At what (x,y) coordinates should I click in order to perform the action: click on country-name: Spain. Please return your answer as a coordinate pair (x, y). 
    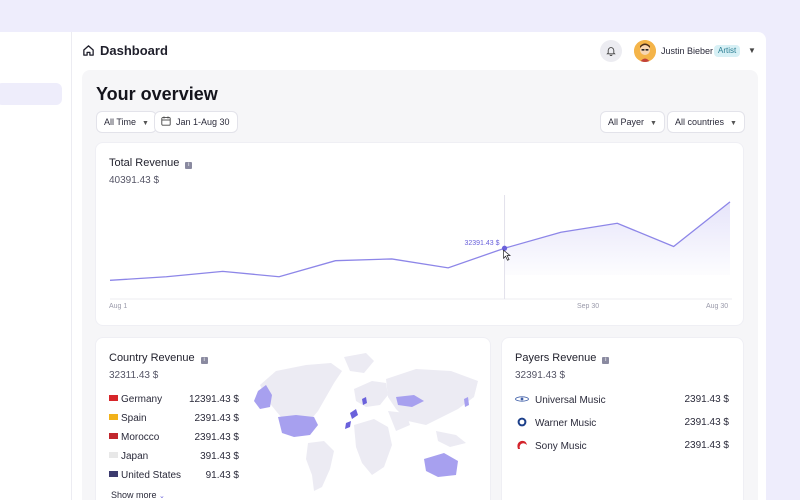
    Looking at the image, I should click on (134, 418).